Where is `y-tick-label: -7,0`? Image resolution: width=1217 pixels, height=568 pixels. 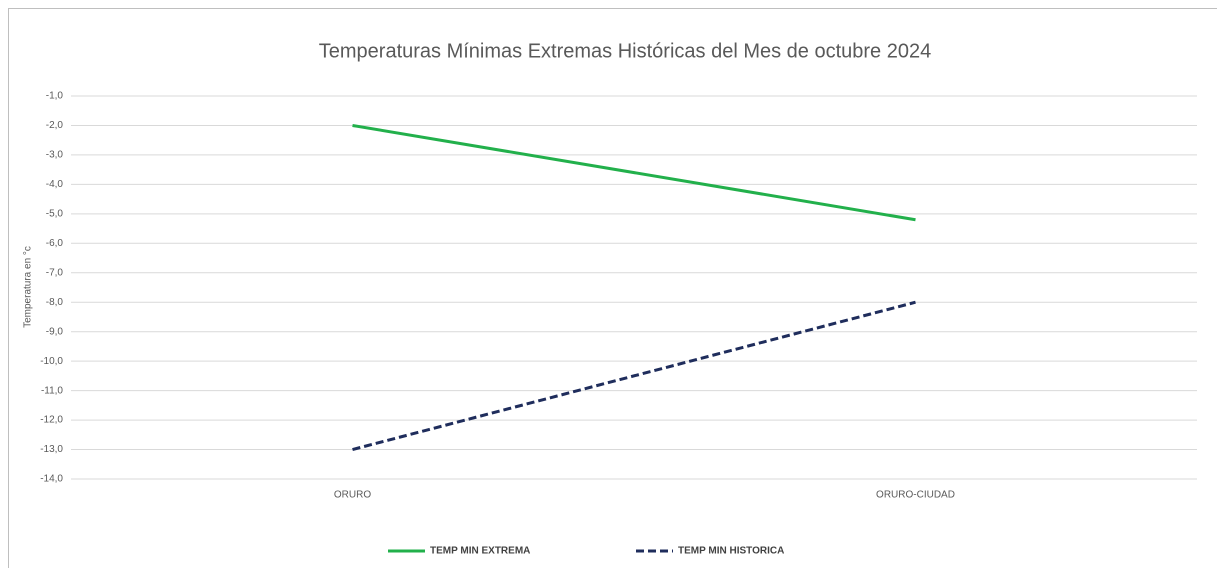
y-tick-label: -7,0 is located at coordinates (55, 272).